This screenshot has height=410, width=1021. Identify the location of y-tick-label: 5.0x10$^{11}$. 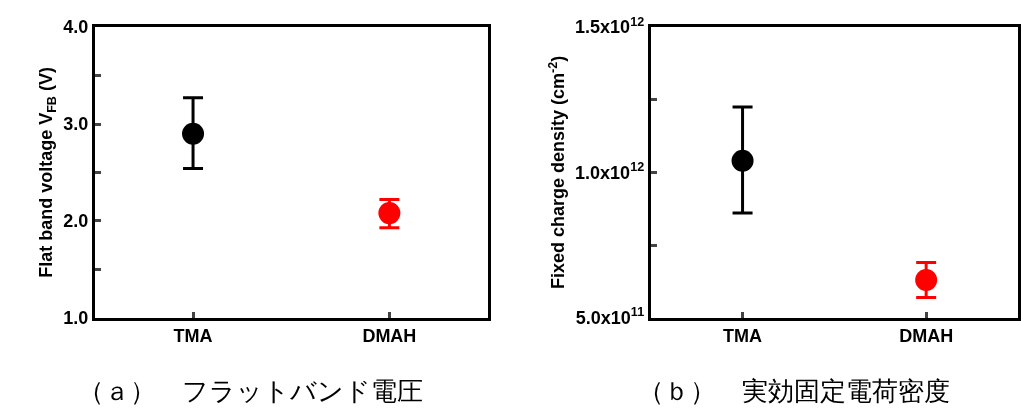
(610, 317).